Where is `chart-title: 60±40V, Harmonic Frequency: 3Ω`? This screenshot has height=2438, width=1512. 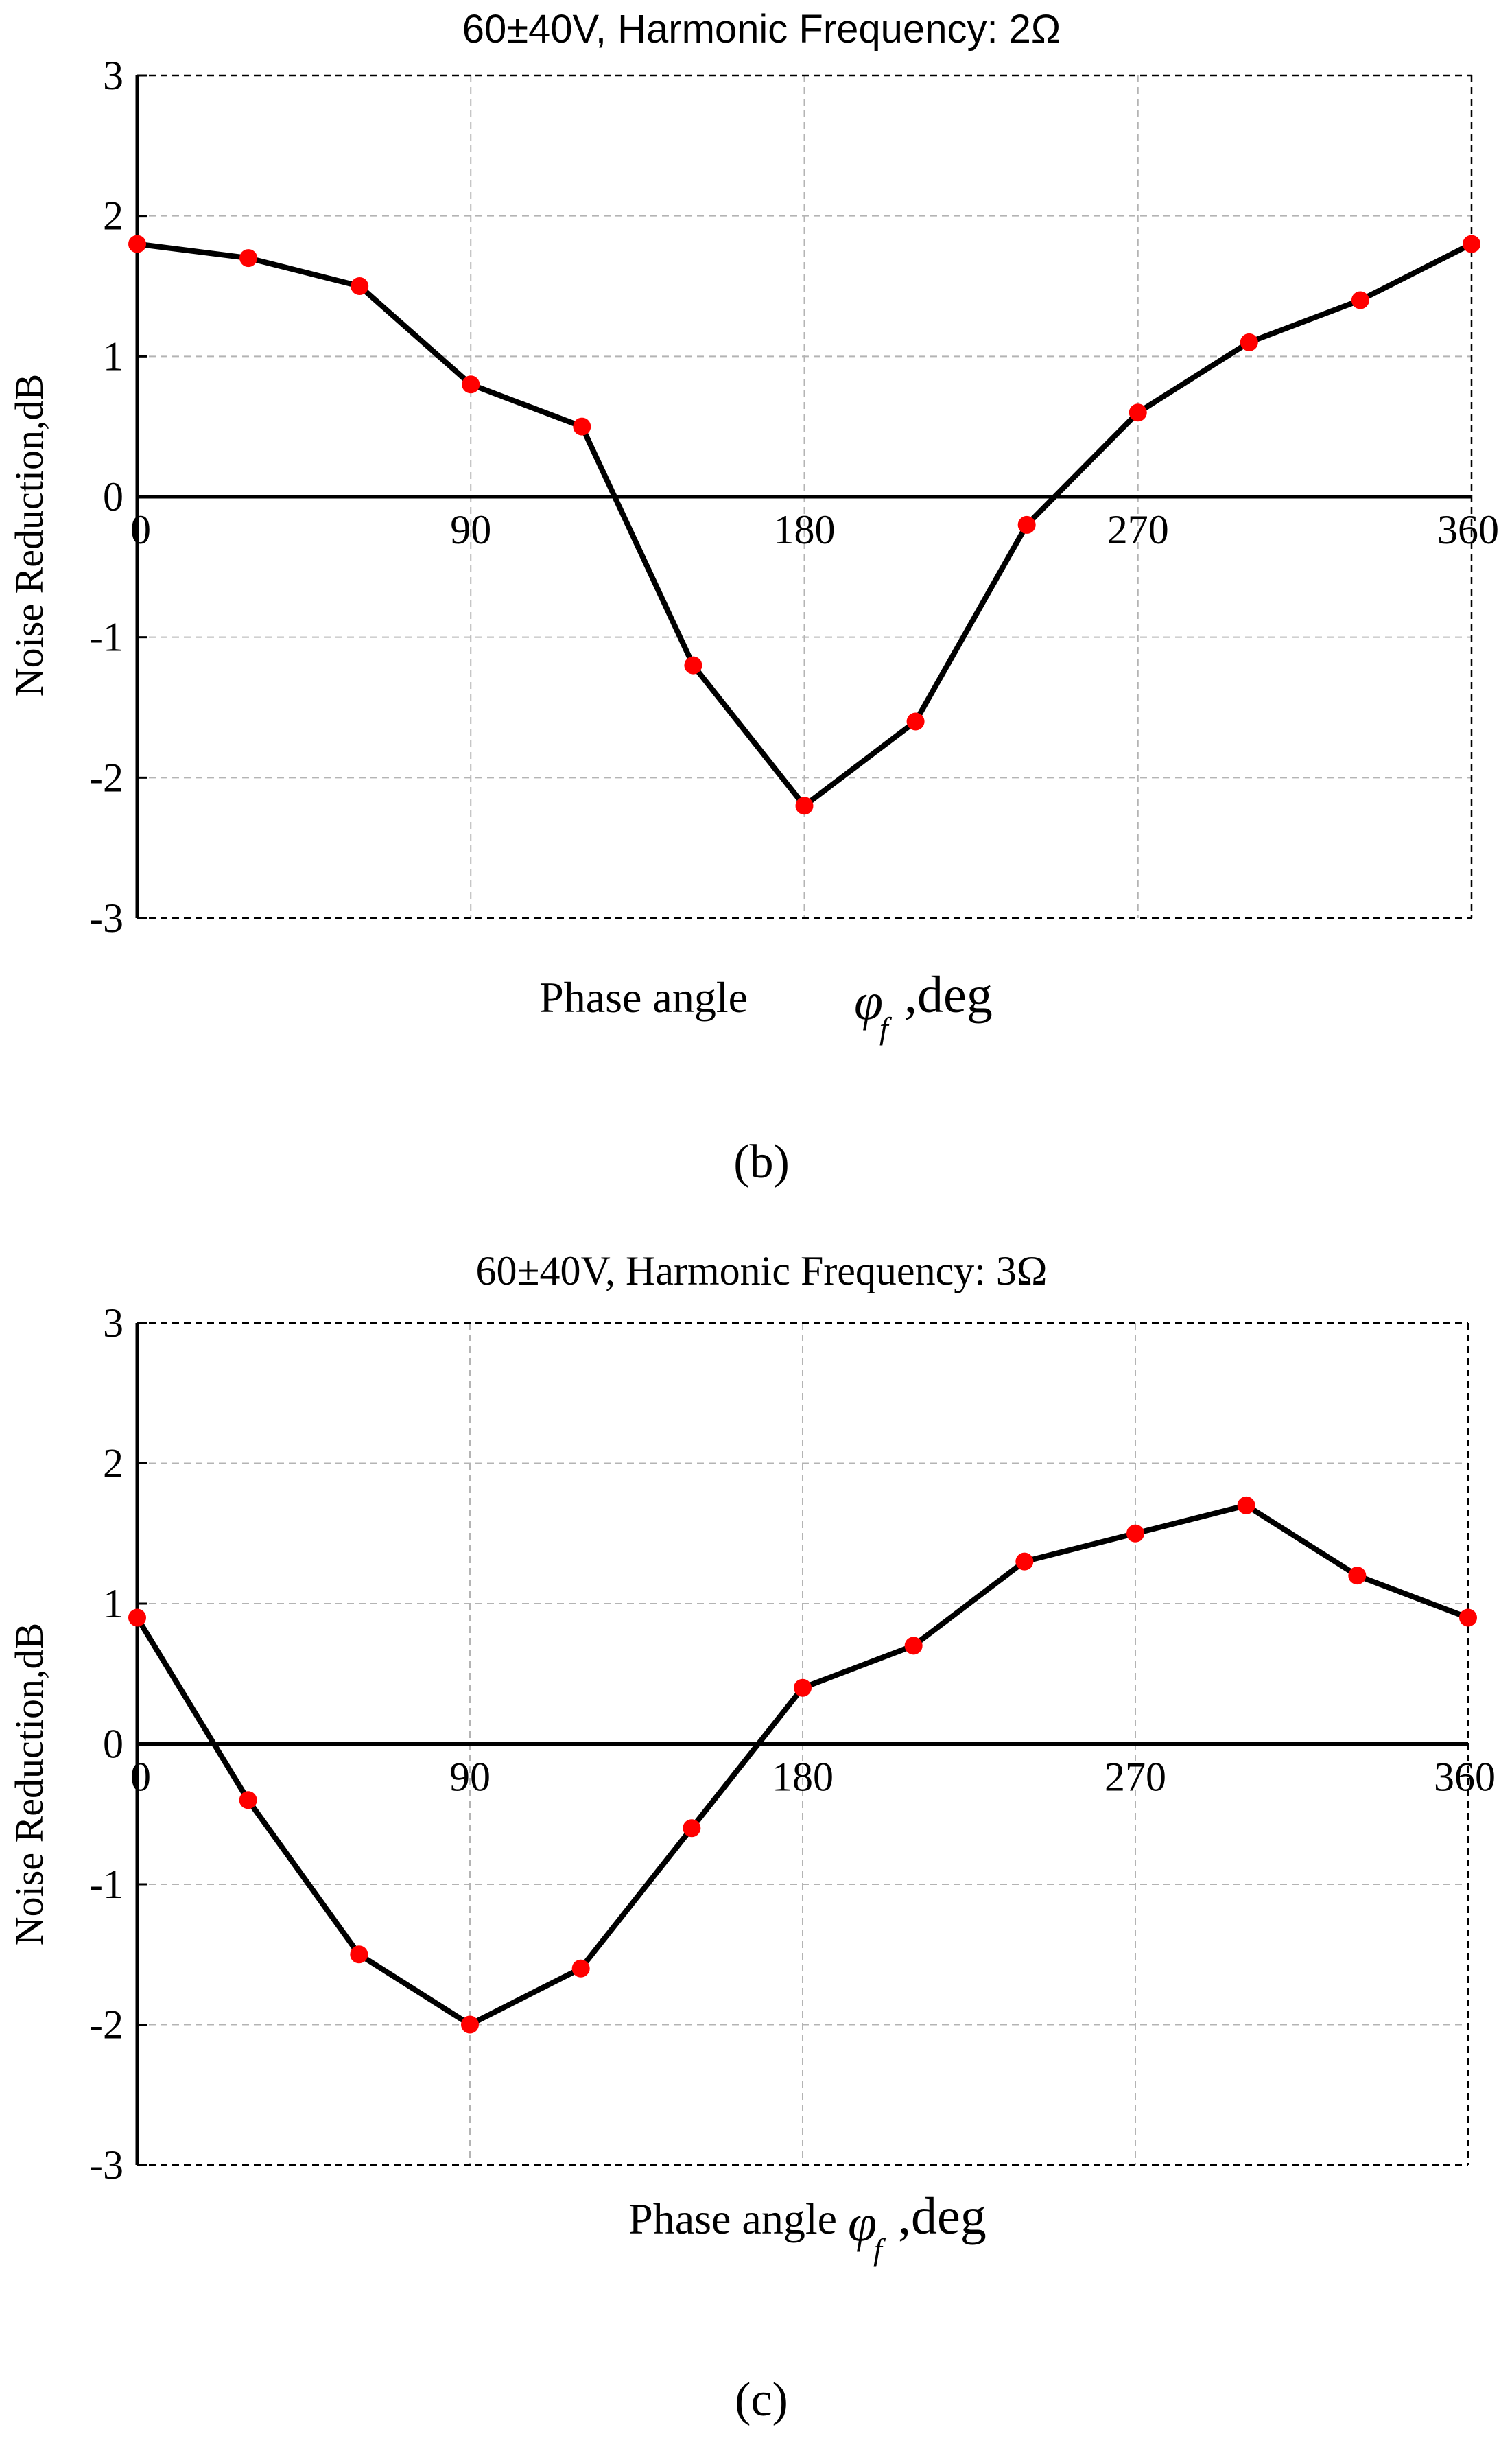 chart-title: 60±40V, Harmonic Frequency: 3Ω is located at coordinates (762, 1270).